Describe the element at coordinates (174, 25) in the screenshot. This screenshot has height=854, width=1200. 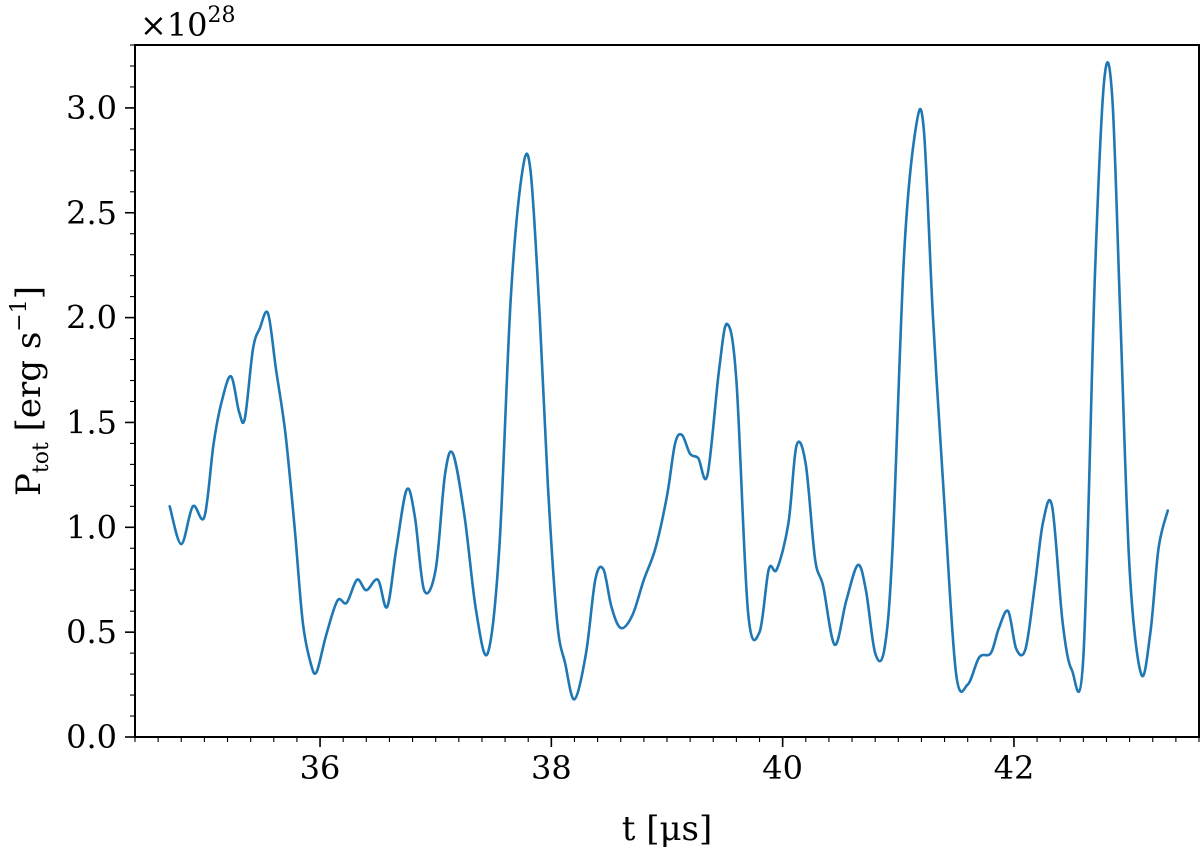
I see `y-multiplier-prefix: ×10` at that location.